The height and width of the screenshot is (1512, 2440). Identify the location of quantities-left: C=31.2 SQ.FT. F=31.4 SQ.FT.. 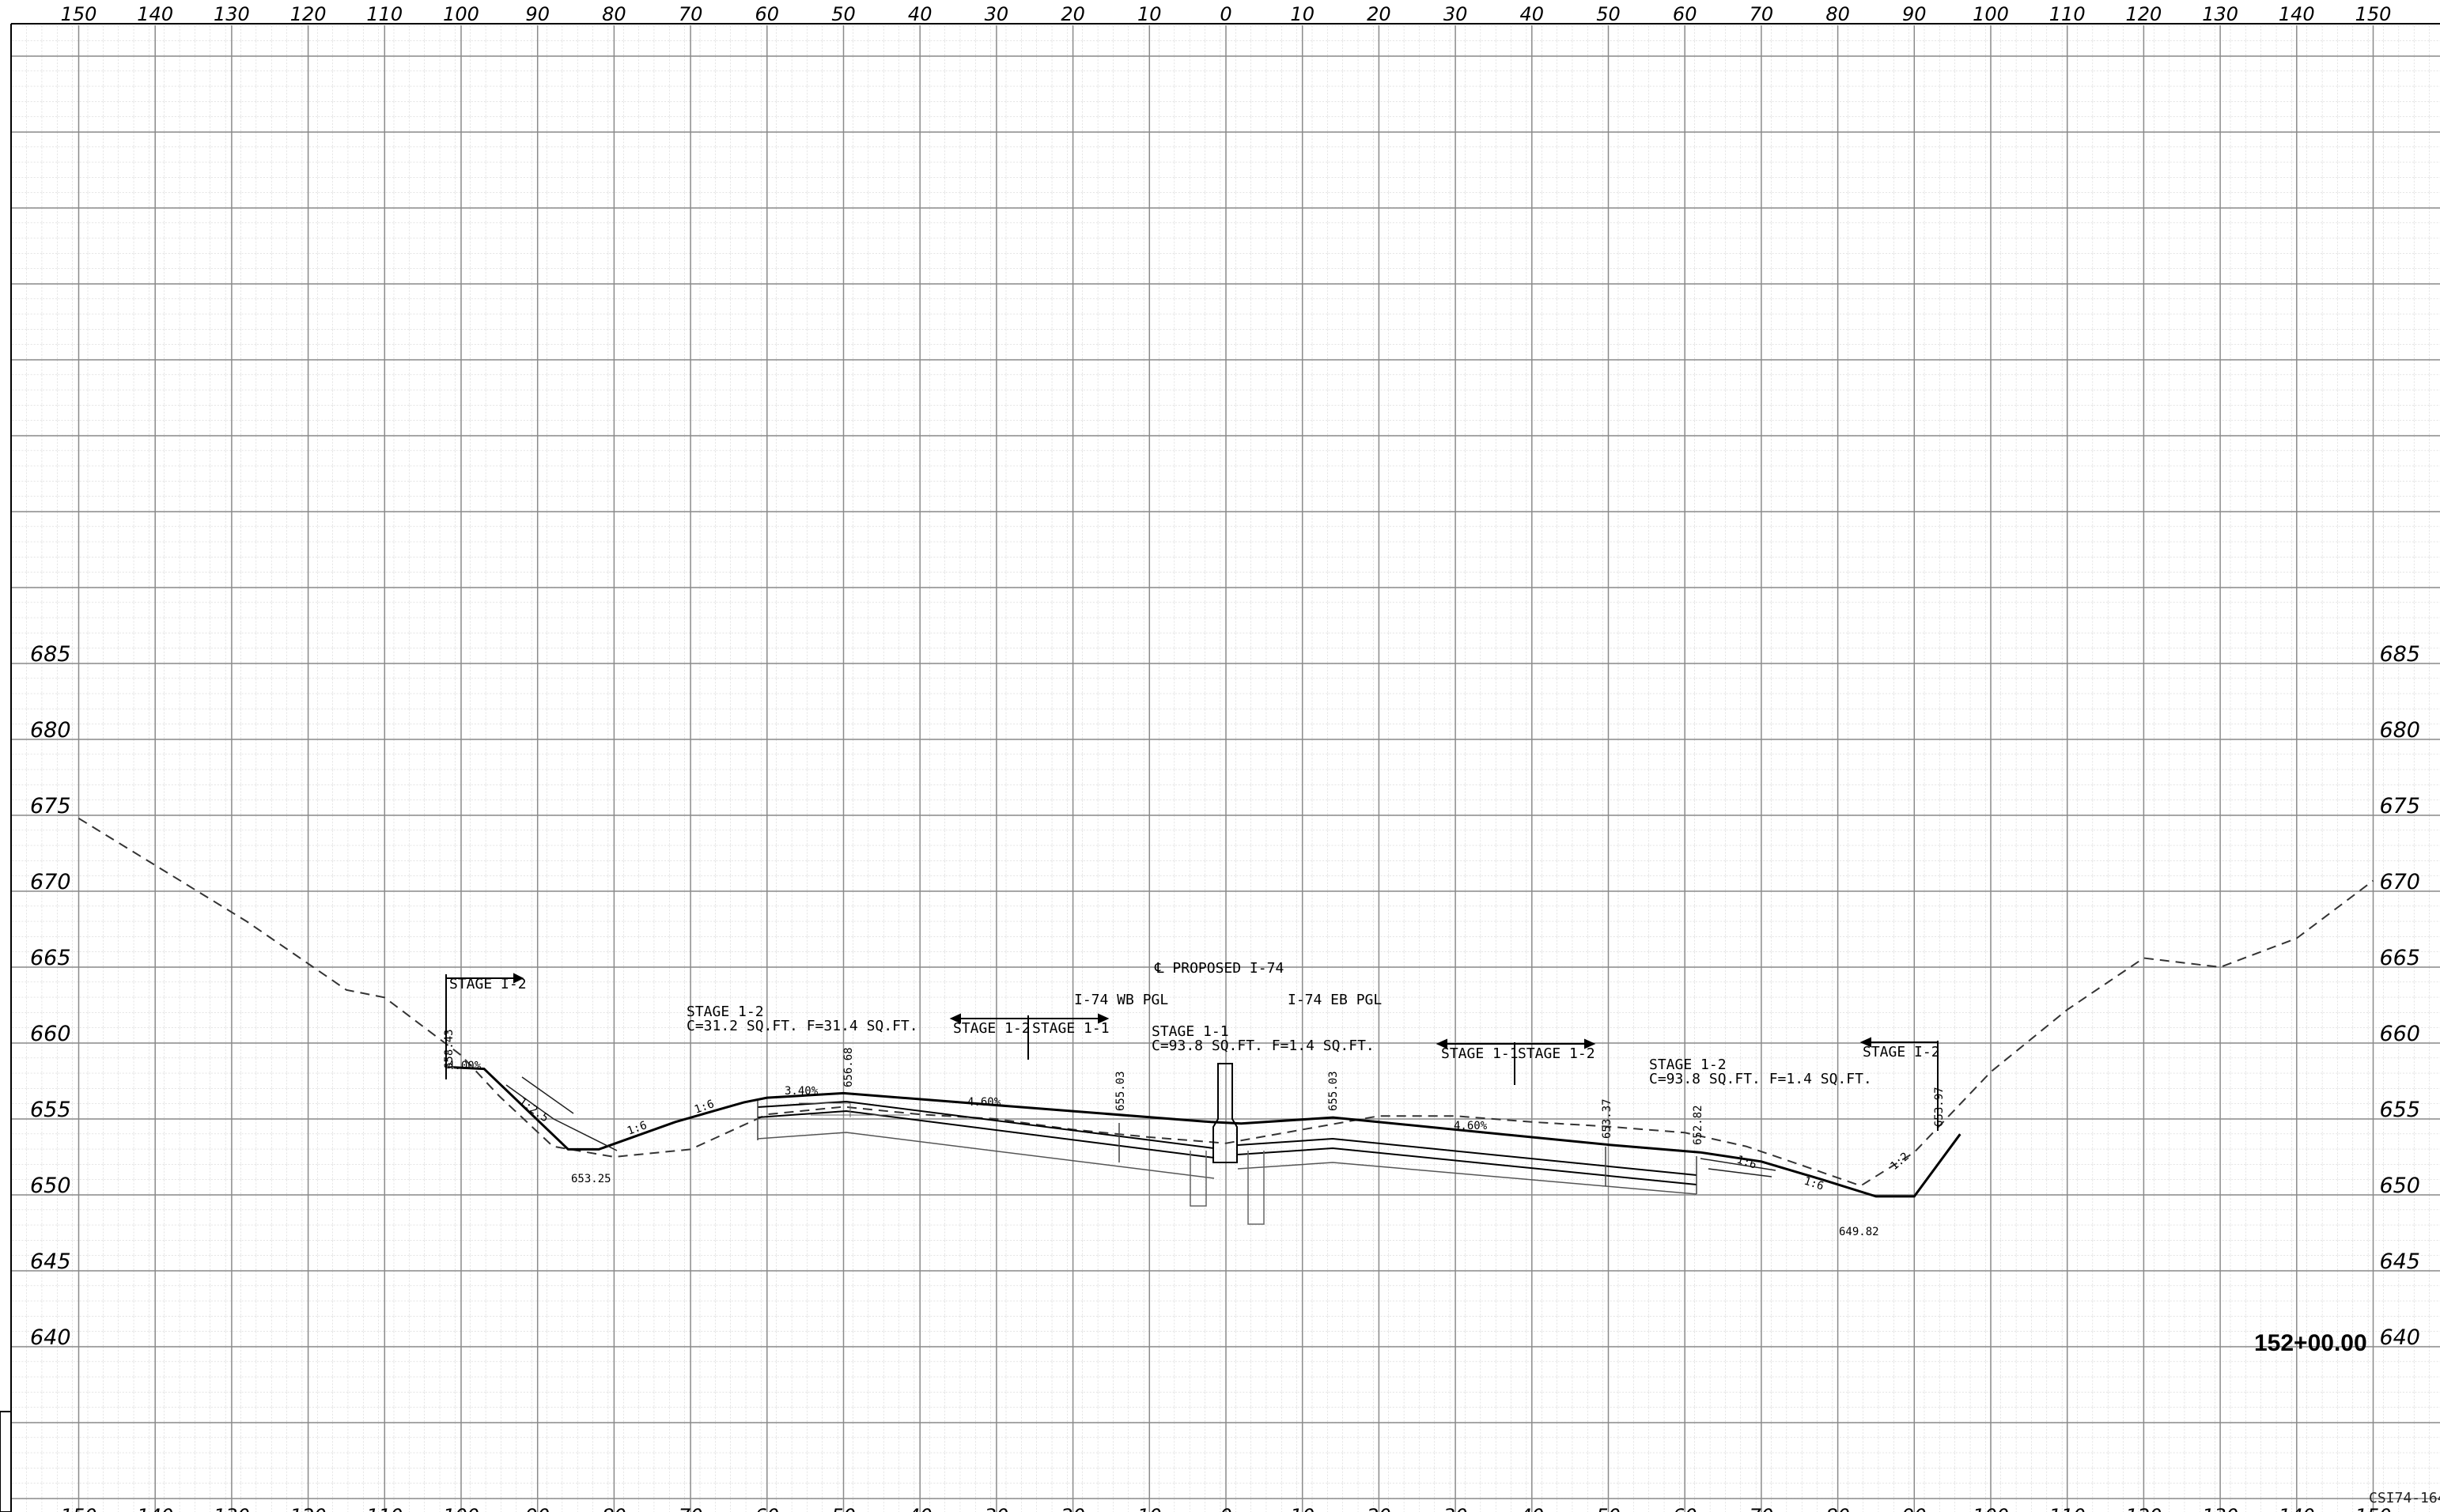
(802, 1026).